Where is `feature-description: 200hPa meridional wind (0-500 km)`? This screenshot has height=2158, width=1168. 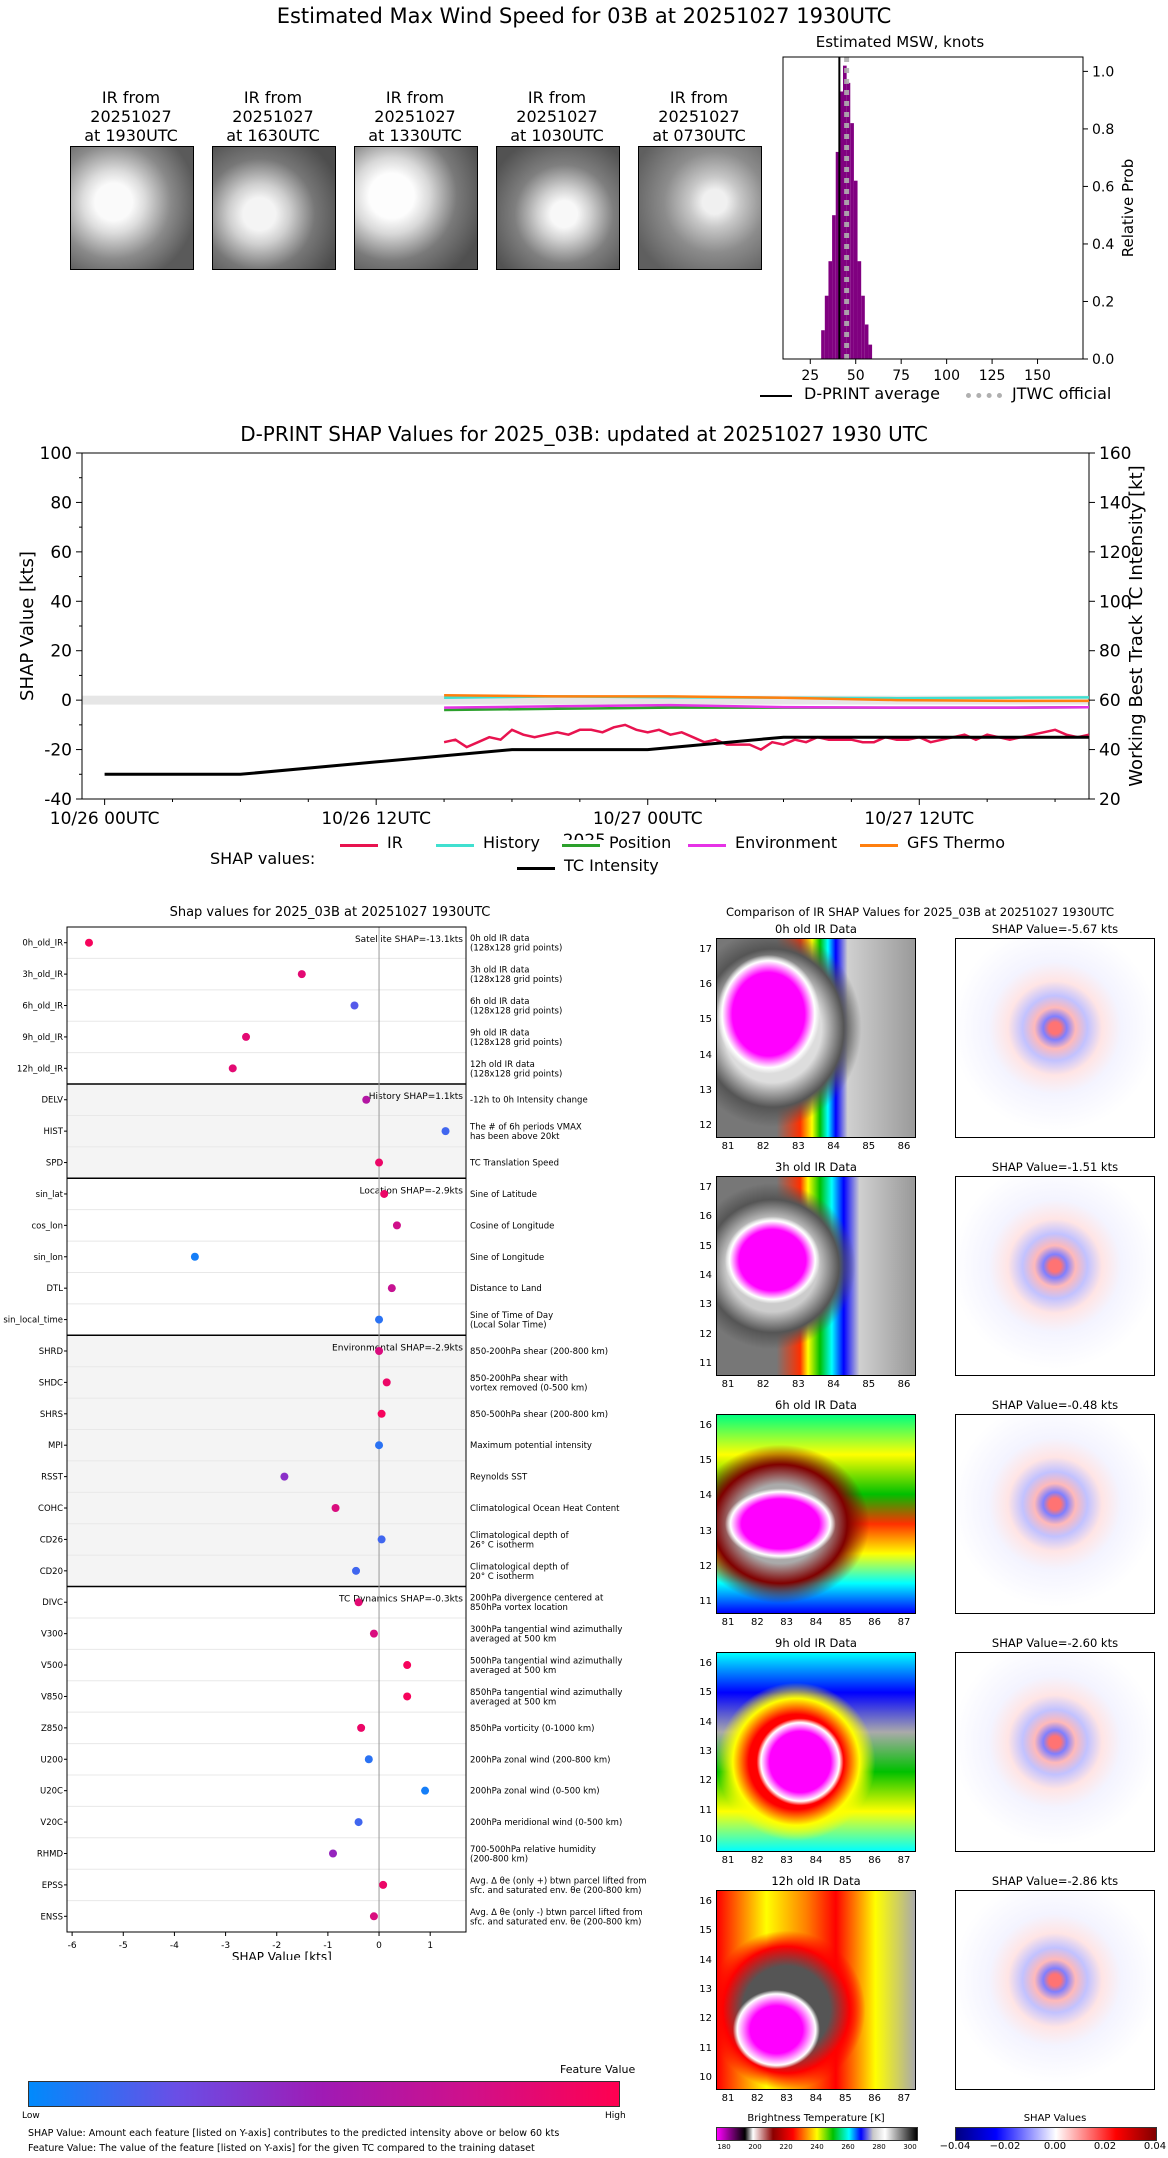
feature-description: 200hPa meridional wind (0-500 km) is located at coordinates (546, 1823).